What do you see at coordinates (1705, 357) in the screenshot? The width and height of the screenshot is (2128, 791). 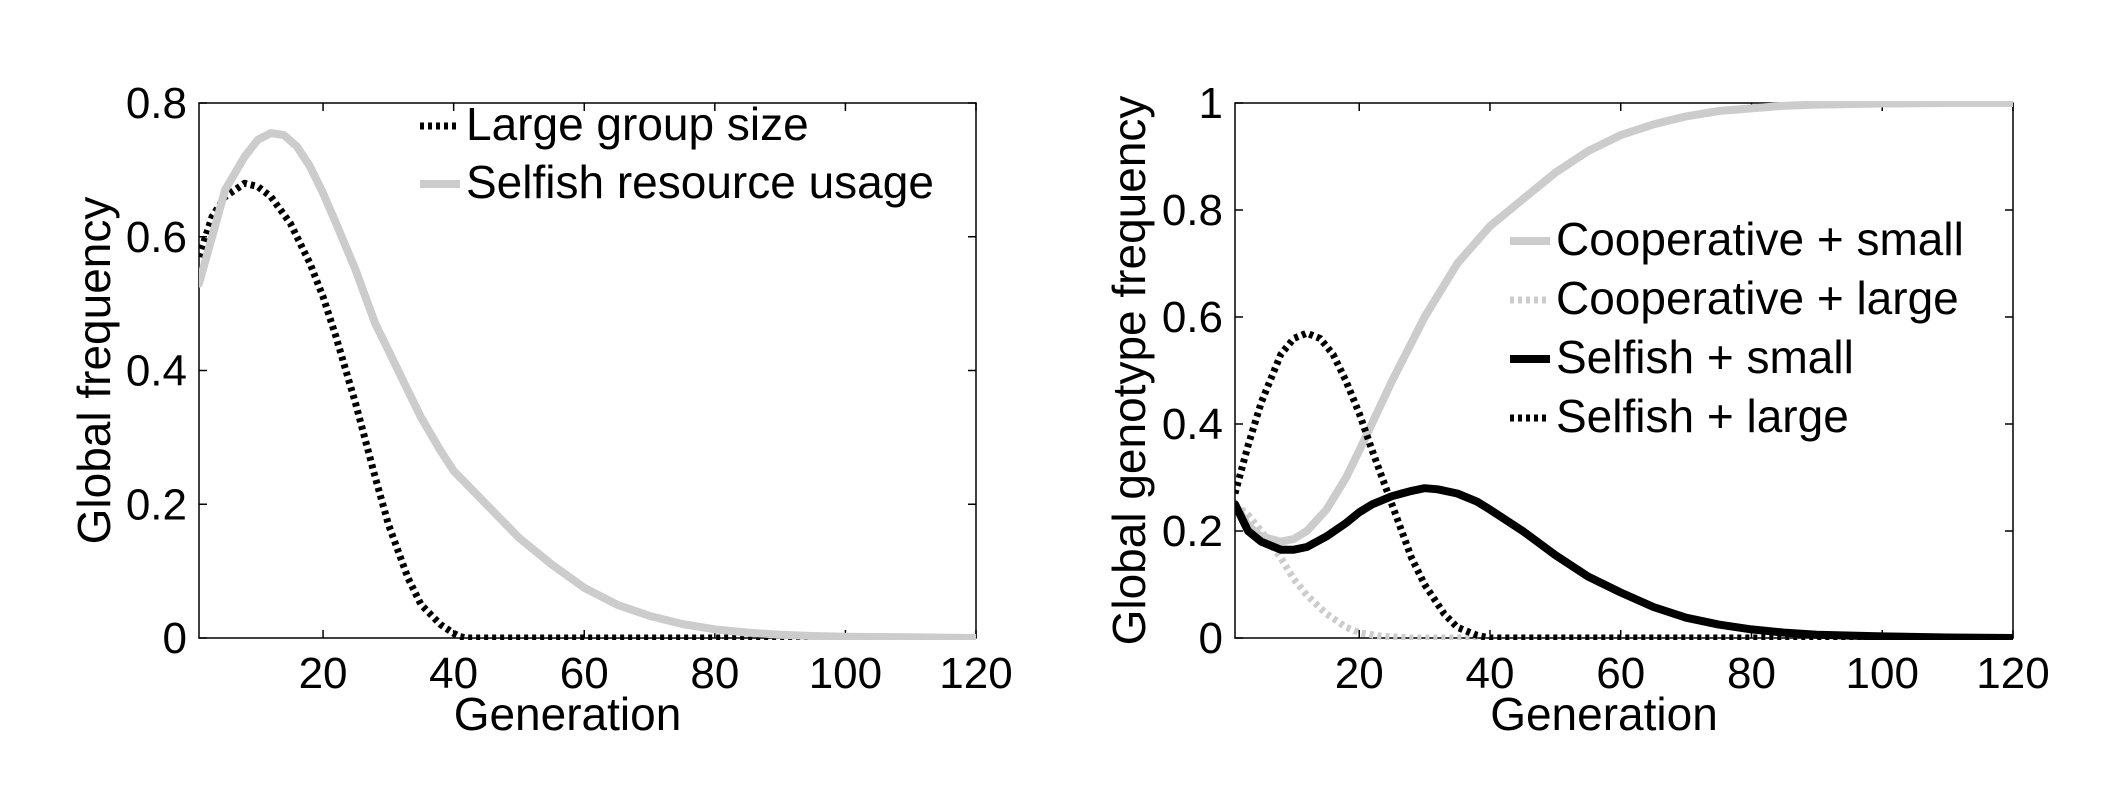 I see `legend-label: Selfish + small` at bounding box center [1705, 357].